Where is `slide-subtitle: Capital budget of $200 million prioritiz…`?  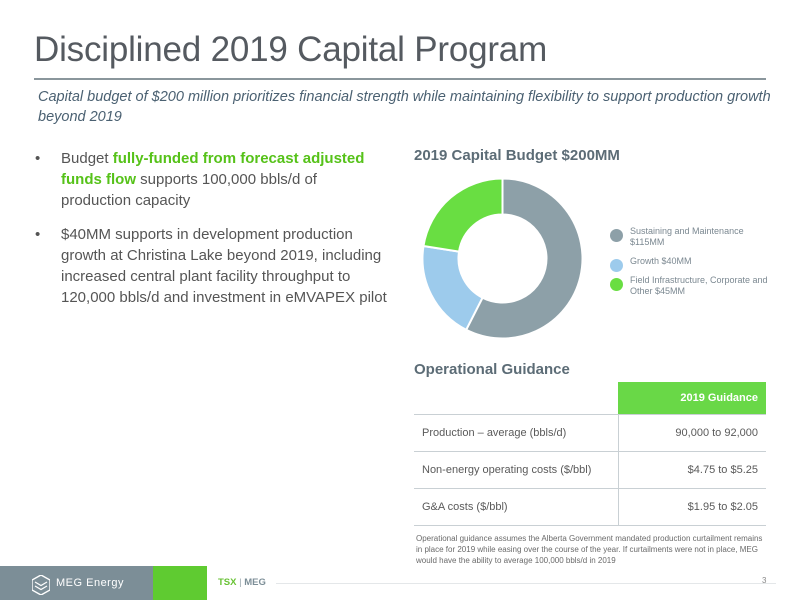 slide-subtitle: Capital budget of $200 million prioritiz… is located at coordinates (404, 107).